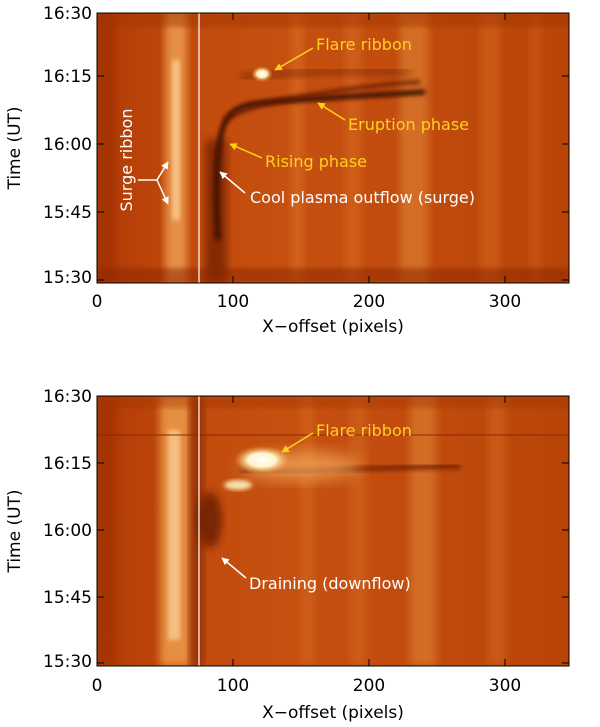 The height and width of the screenshot is (727, 600). What do you see at coordinates (330, 583) in the screenshot?
I see `draining-label: Draining (downflow)` at bounding box center [330, 583].